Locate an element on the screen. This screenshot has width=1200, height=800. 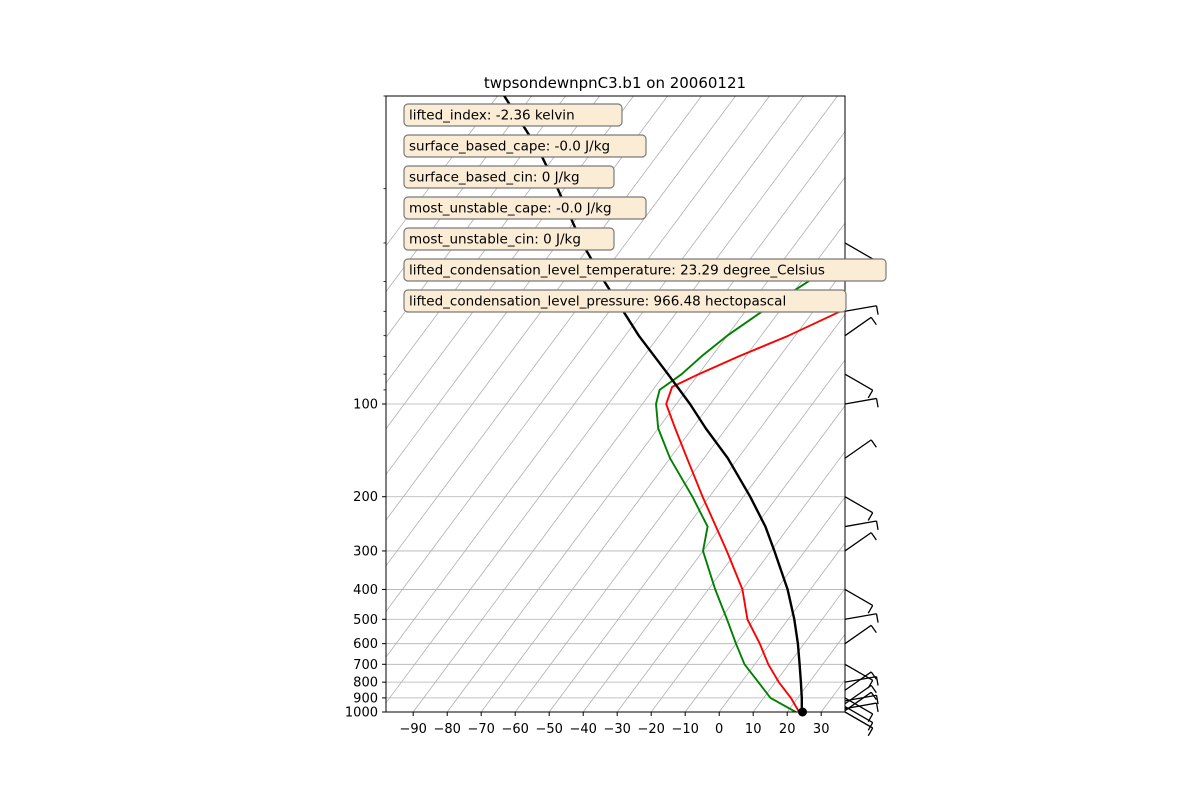
y-tick-label: 300 is located at coordinates (365, 551).